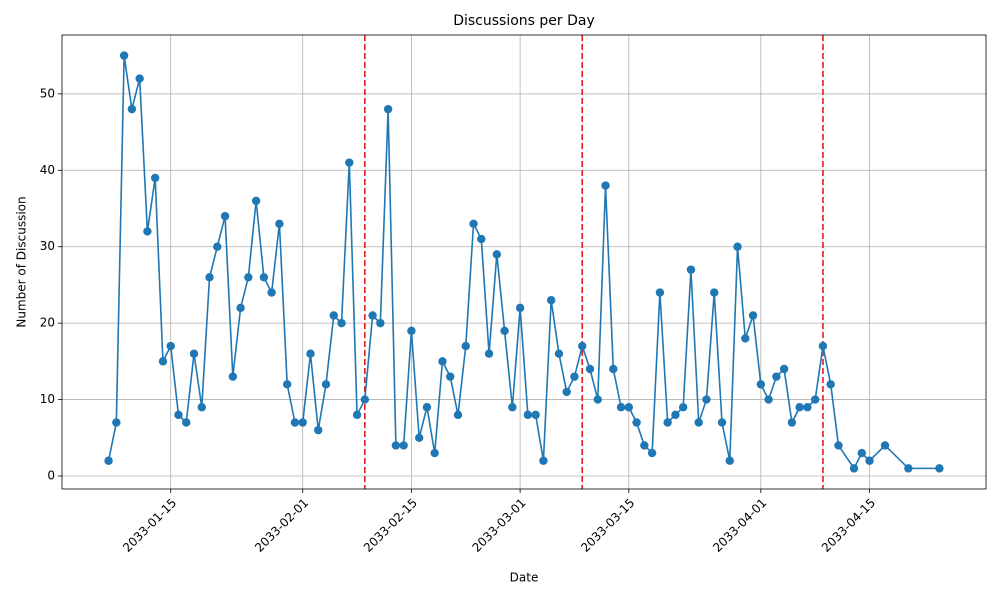 The image size is (1000, 600). What do you see at coordinates (498, 525) in the screenshot?
I see `x-tick-label: 2033-03-01` at bounding box center [498, 525].